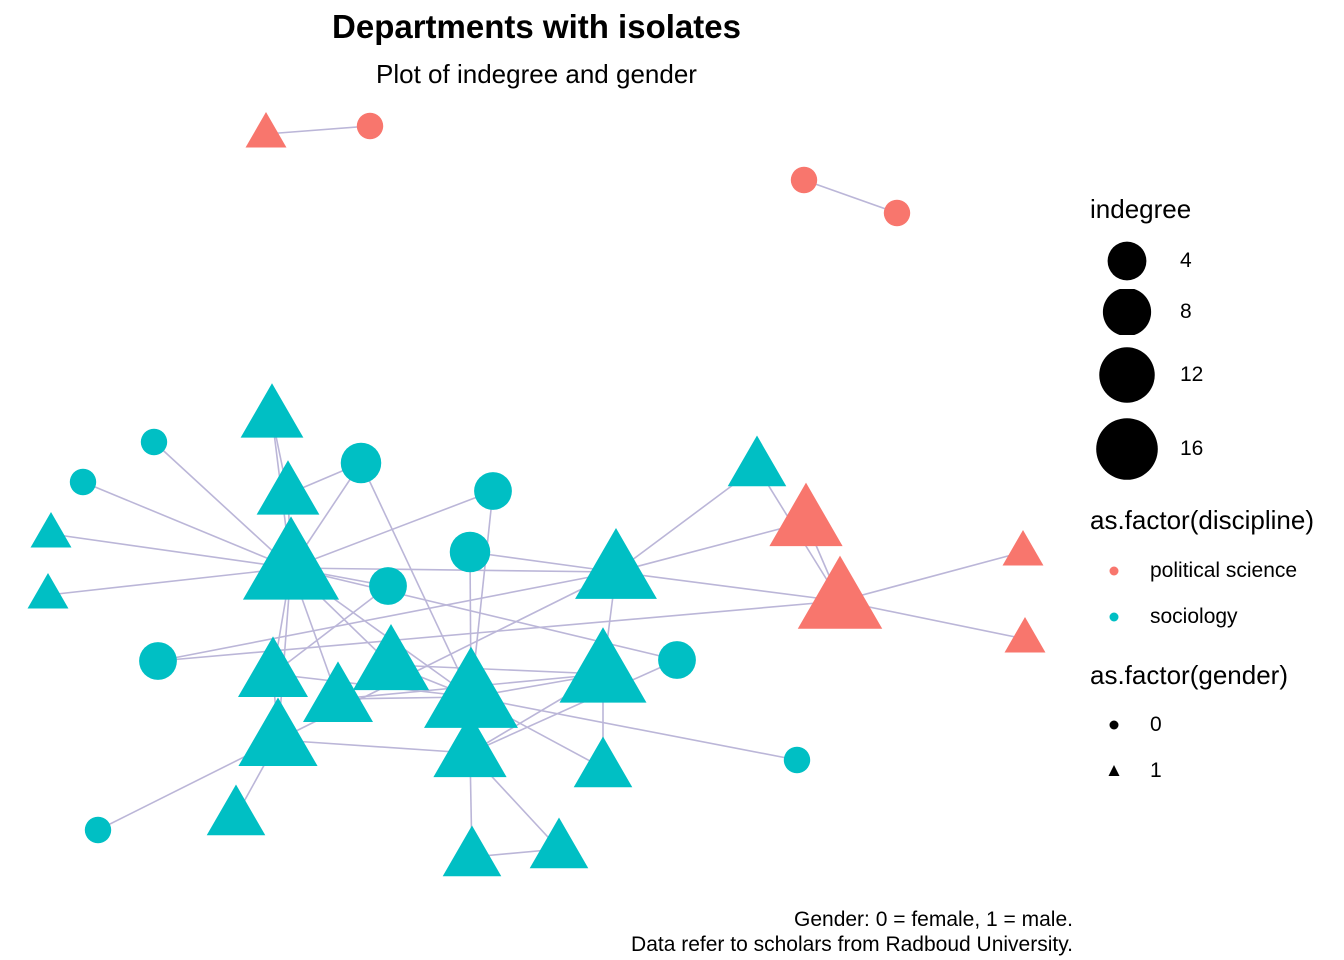 This screenshot has height=960, width=1344. I want to click on edge-n3-n4, so click(850, 196).